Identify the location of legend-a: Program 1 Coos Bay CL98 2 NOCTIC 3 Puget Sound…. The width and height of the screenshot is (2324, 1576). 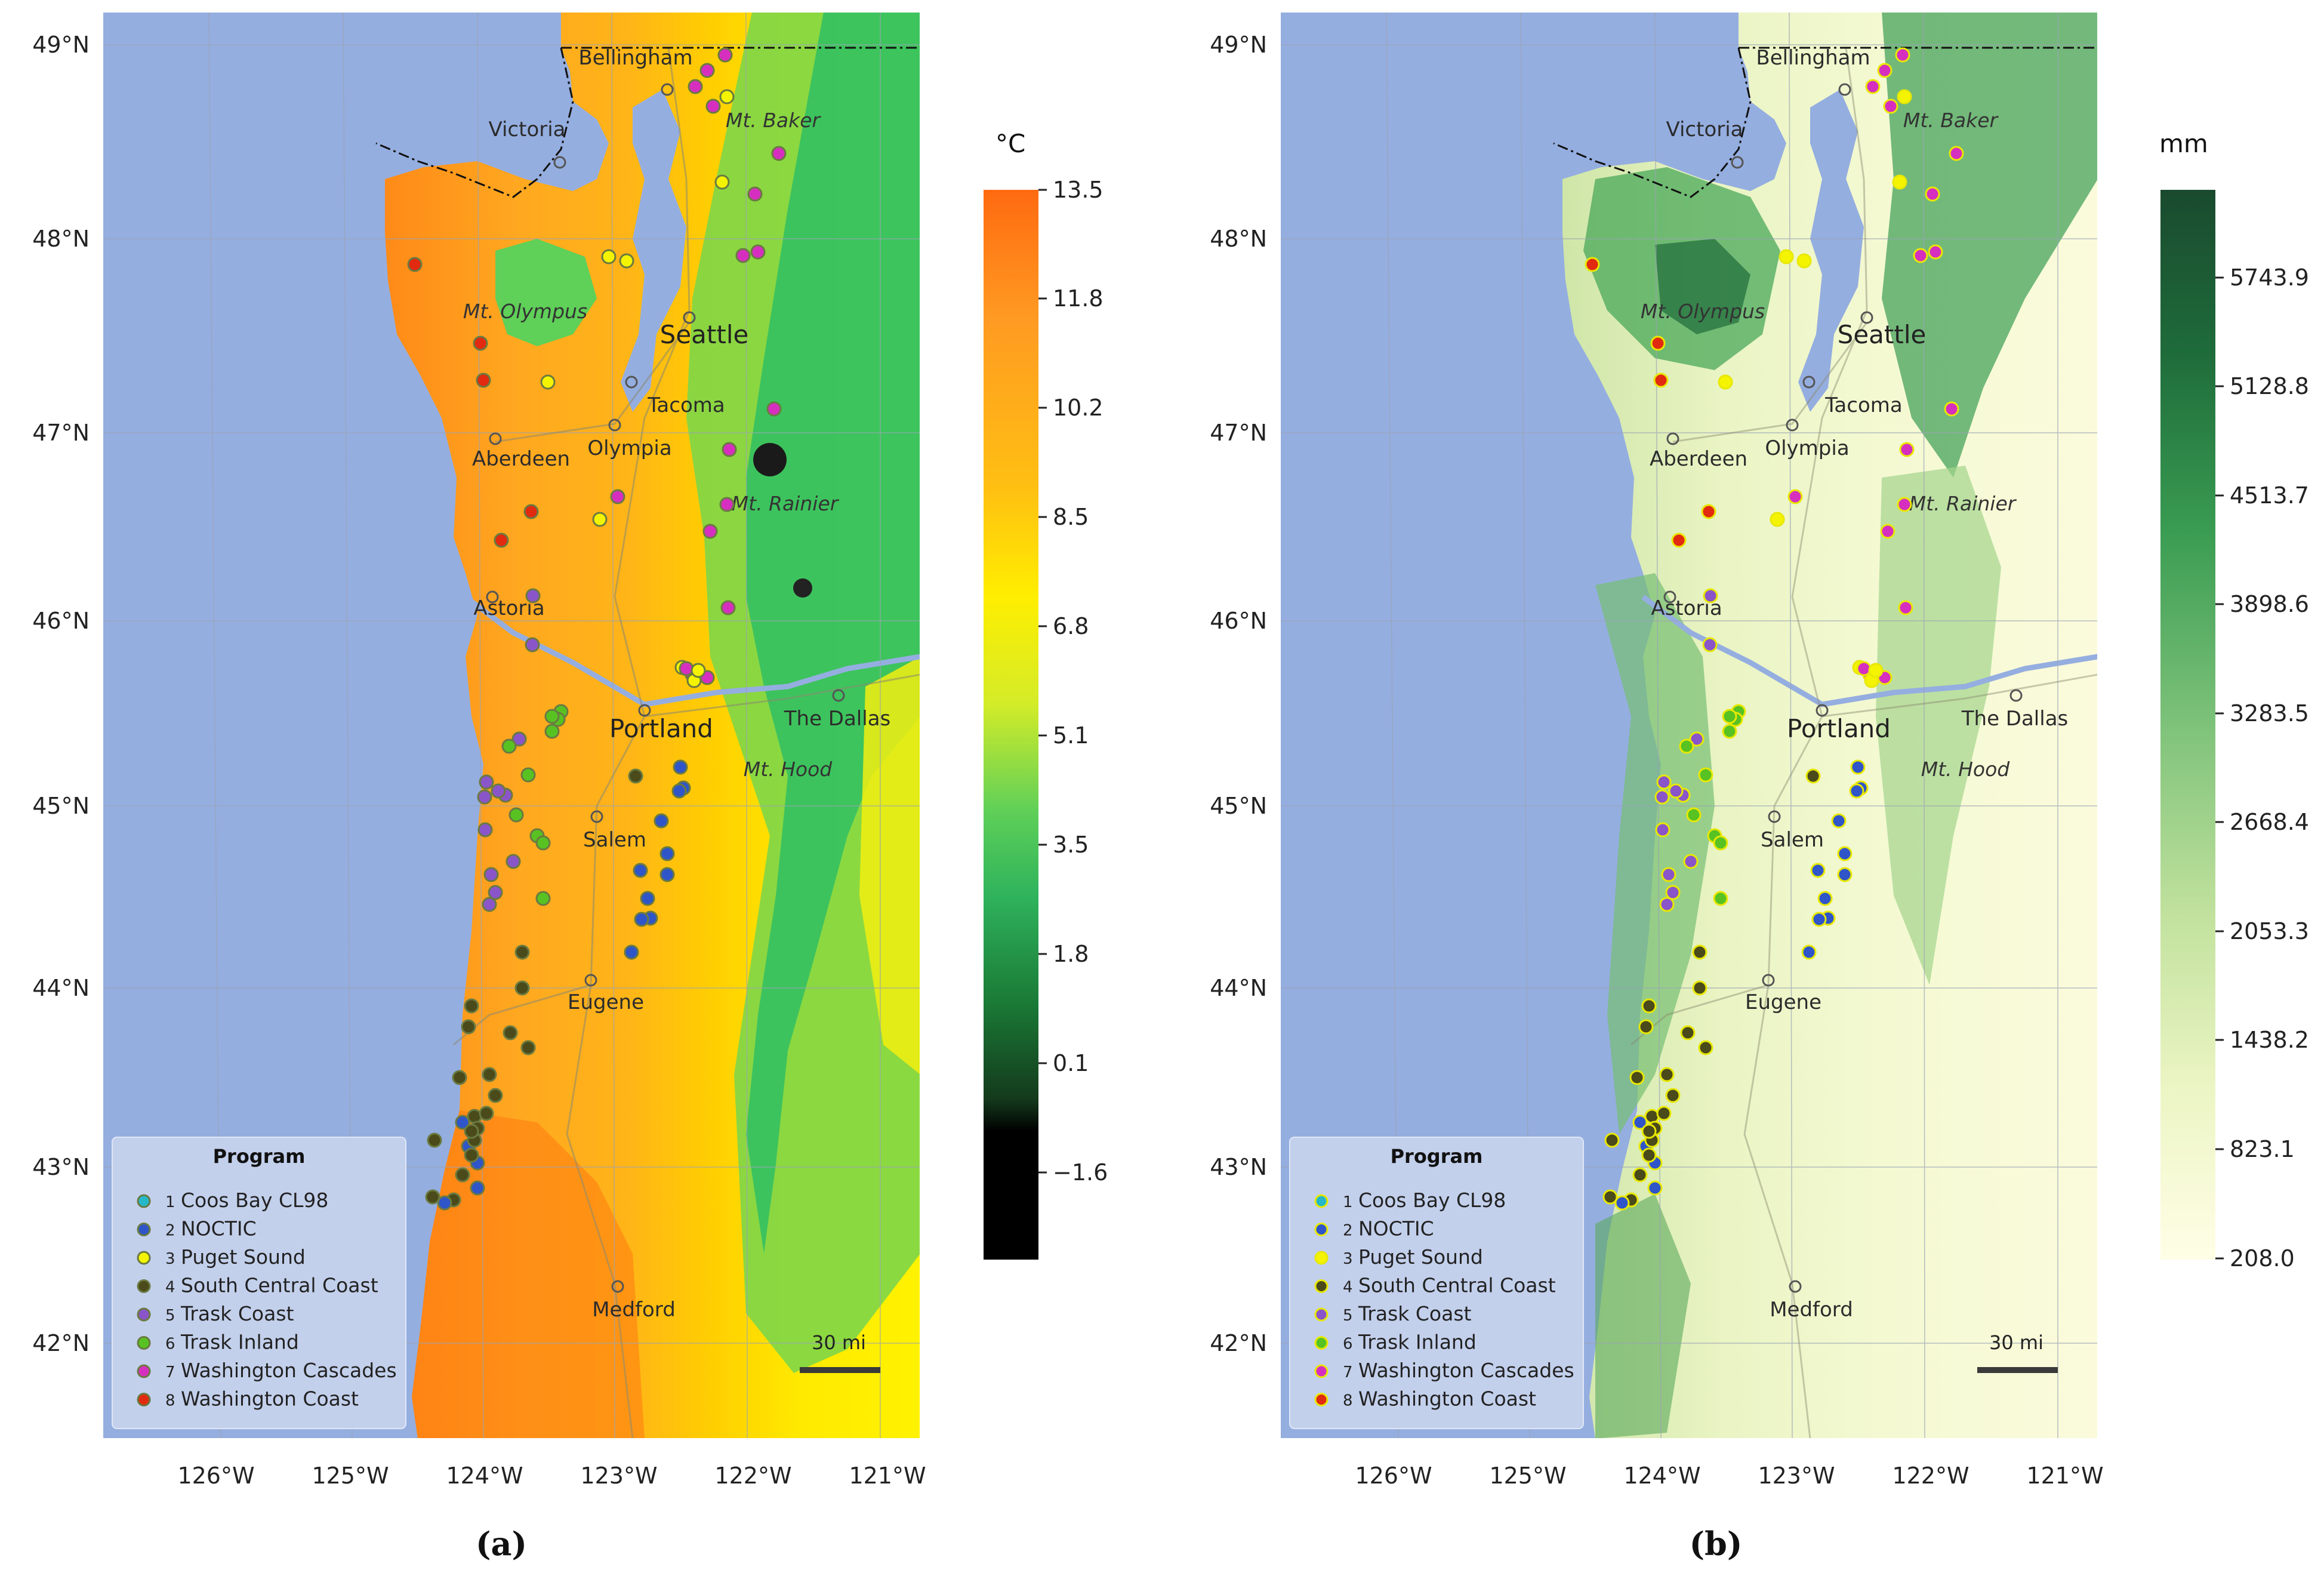
(259, 1283).